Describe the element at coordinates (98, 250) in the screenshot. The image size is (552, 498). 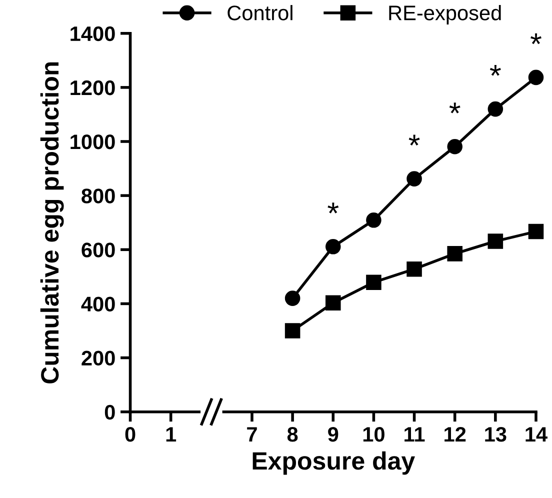
I see `y-tick-label: 600` at that location.